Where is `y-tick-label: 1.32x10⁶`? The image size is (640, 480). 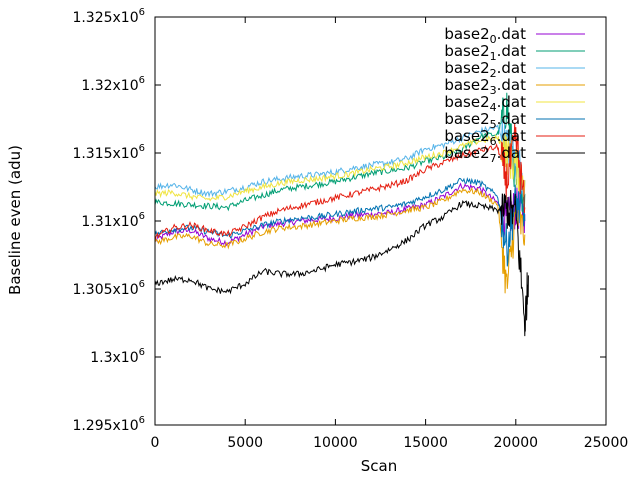 y-tick-label: 1.32x10⁶ is located at coordinates (113, 84).